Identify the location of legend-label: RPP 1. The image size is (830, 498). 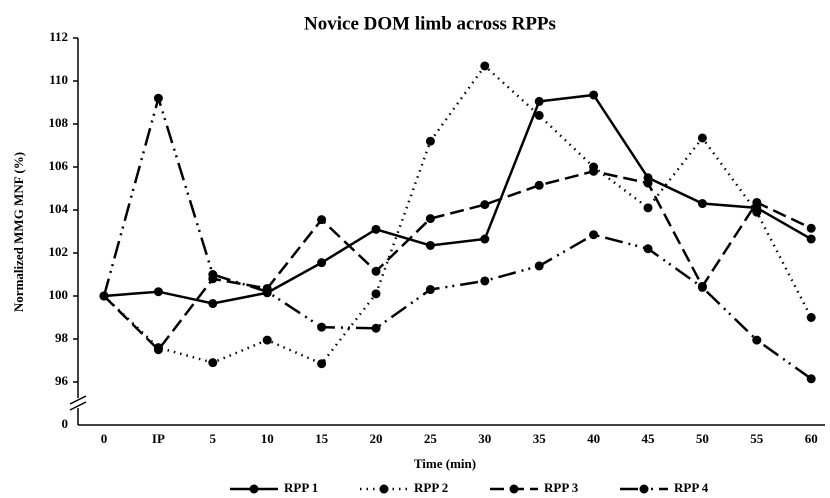
(301, 487).